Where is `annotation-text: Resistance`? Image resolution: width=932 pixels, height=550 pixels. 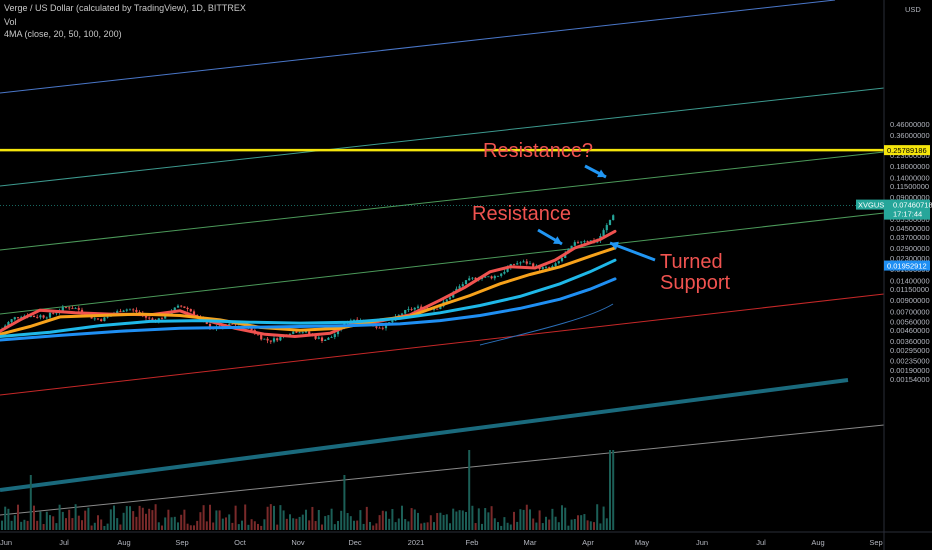
annotation-text: Resistance is located at coordinates (521, 214).